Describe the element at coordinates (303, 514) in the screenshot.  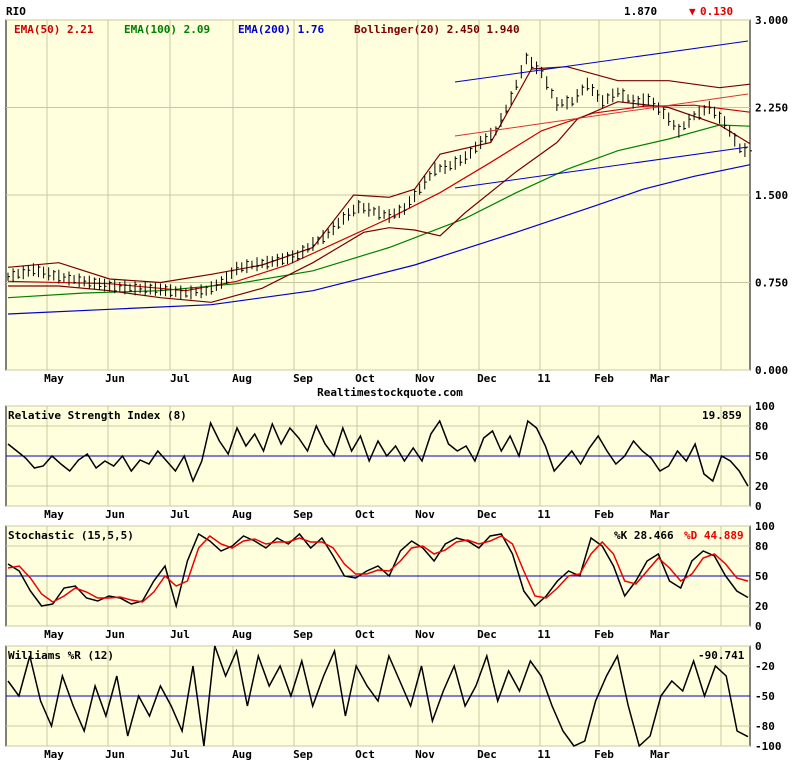
I see `rsi-x-tick-label: Sep` at that location.